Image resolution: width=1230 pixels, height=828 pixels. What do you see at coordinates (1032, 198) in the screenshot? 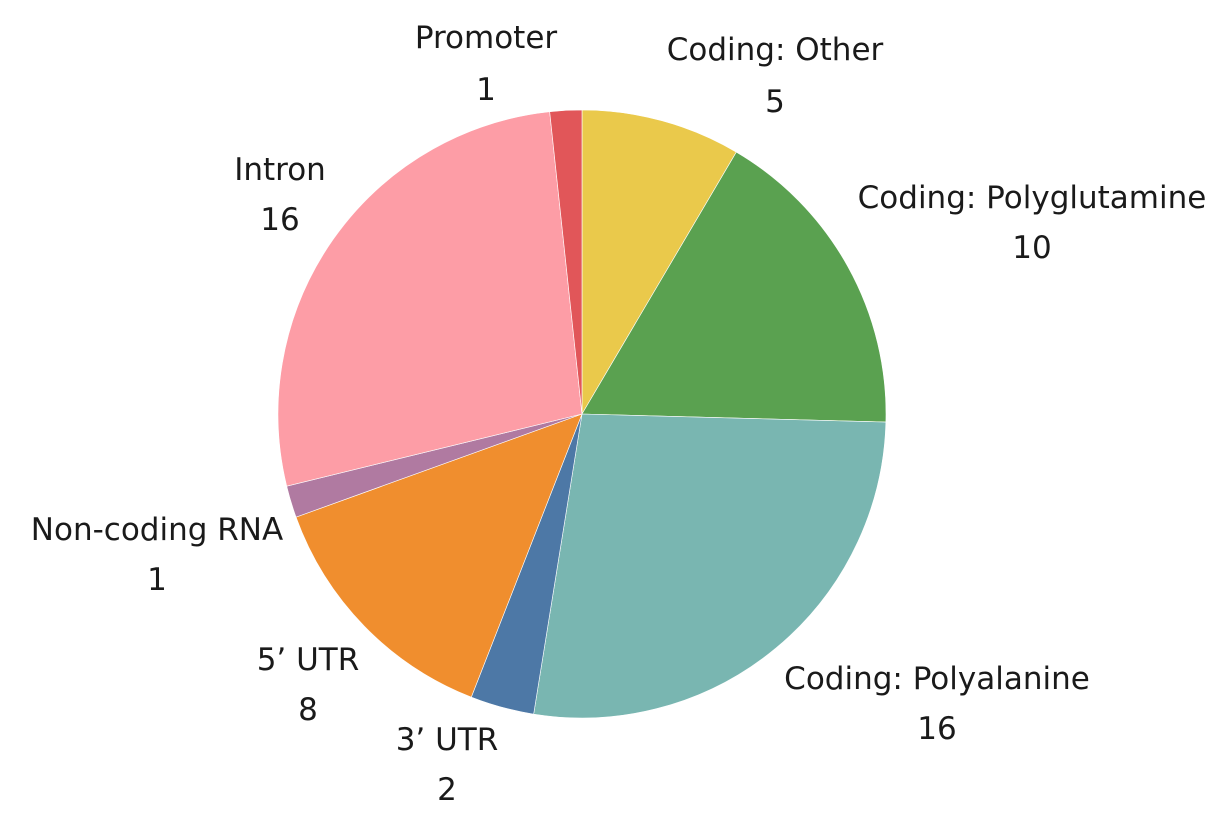
I see `slice-label: Coding: Polyglutamine` at bounding box center [1032, 198].